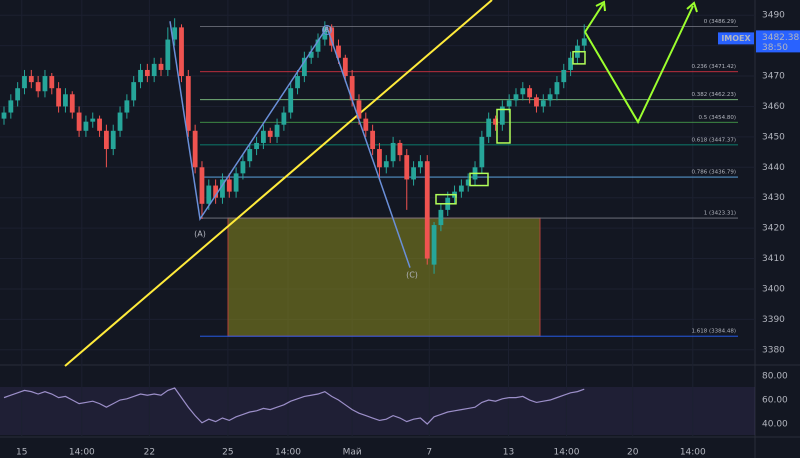  I want to click on y-tick-label: 3410, so click(773, 259).